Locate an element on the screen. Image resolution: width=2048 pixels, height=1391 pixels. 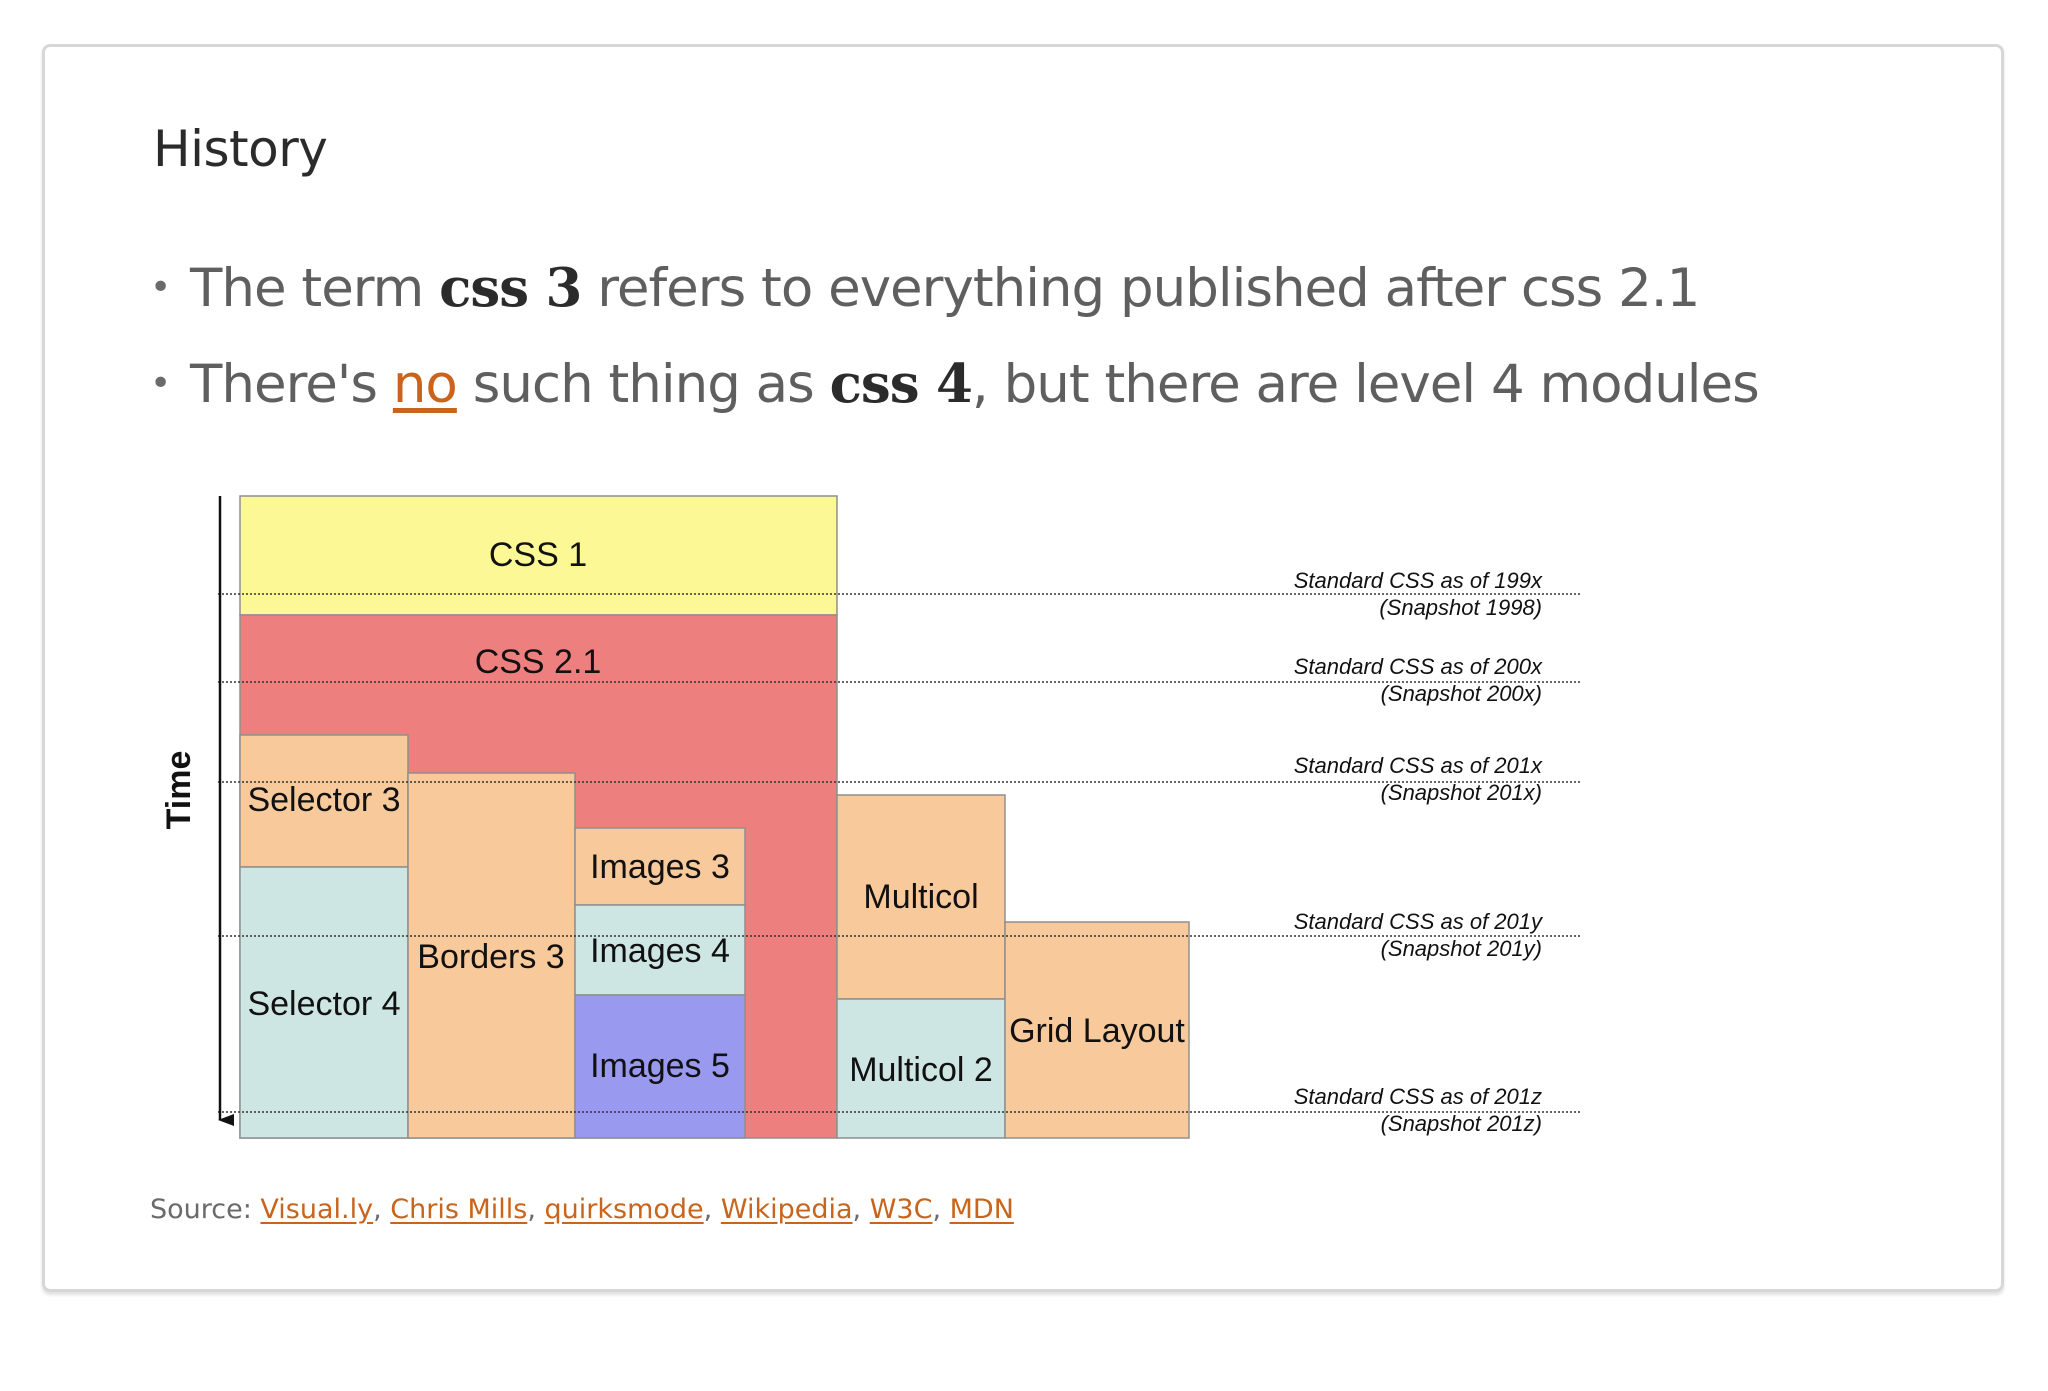
source-link-mdn: MDN is located at coordinates (981, 1209).